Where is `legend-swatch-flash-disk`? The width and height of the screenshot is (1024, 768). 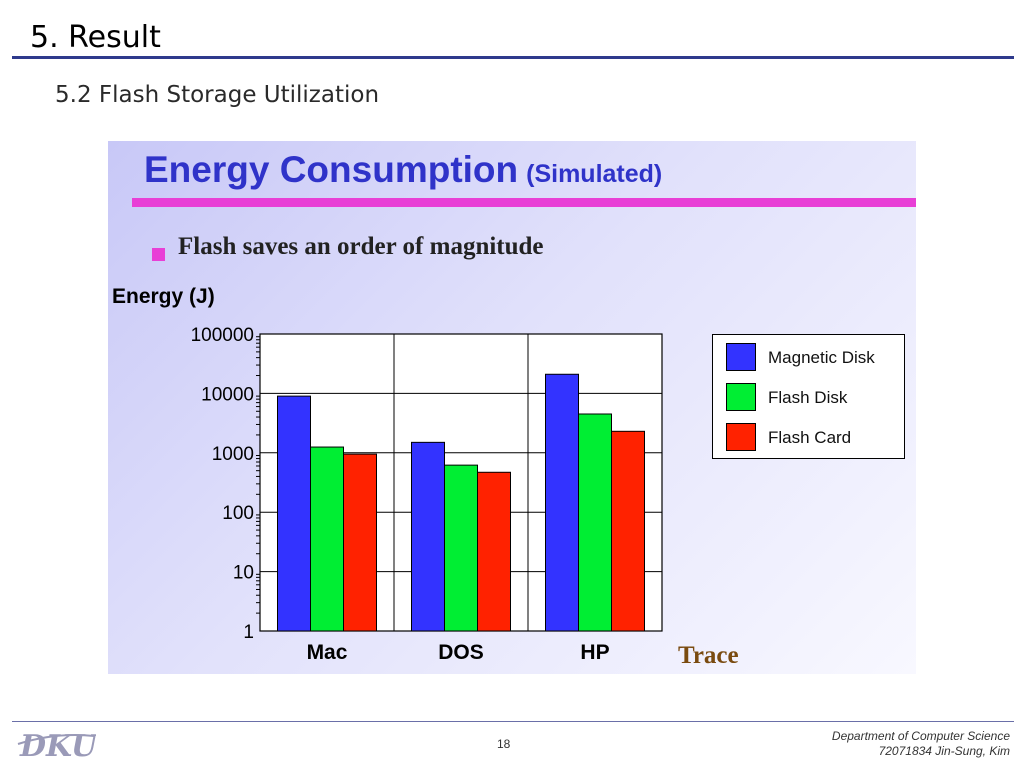
legend-swatch-flash-disk is located at coordinates (741, 397).